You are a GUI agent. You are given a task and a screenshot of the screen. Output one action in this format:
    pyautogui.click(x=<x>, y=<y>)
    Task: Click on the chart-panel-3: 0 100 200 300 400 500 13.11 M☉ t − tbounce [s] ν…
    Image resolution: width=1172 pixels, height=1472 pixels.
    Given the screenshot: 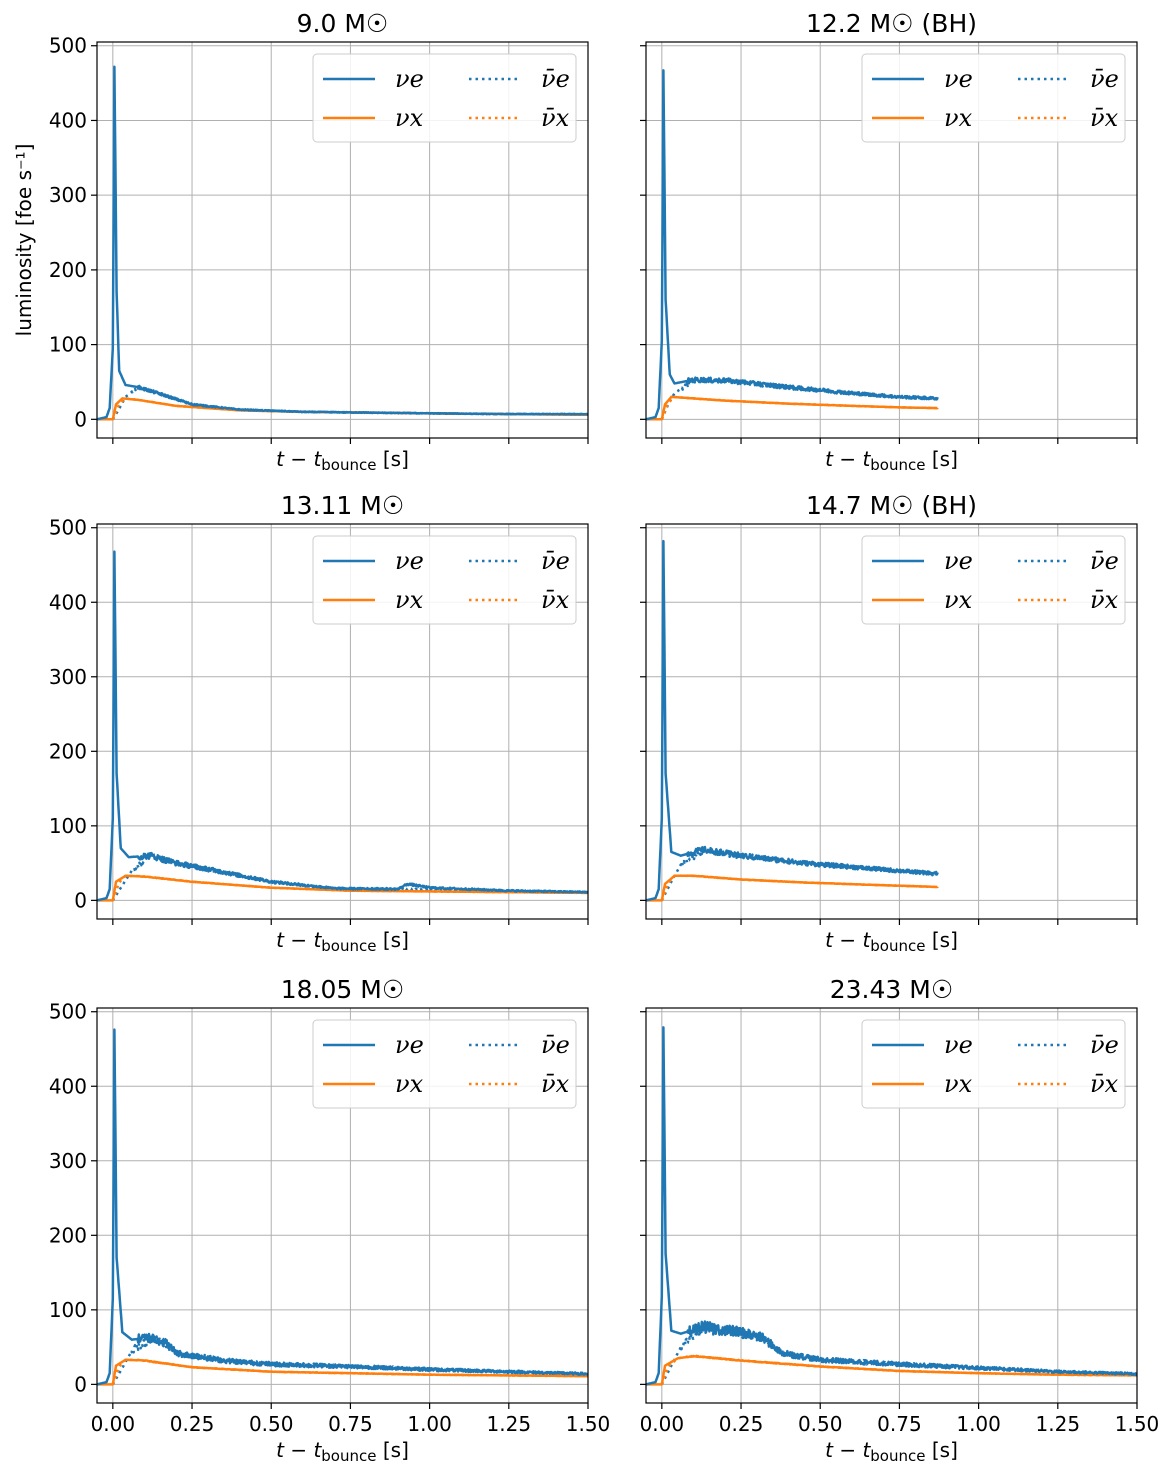 What is the action you would take?
    pyautogui.click(x=319, y=723)
    